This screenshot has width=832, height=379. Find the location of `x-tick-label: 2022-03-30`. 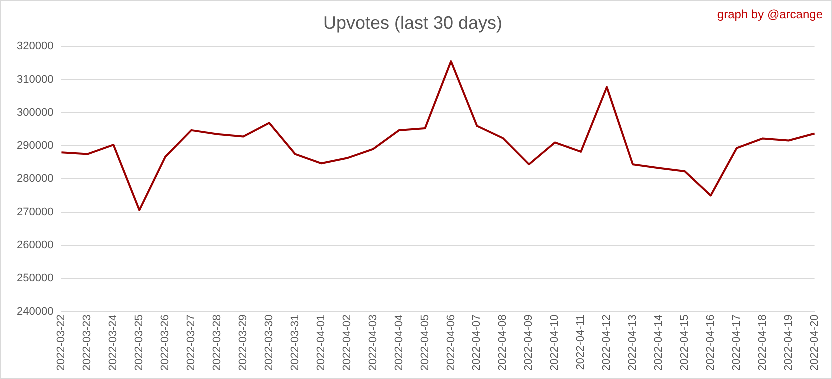

x-tick-label: 2022-03-30 is located at coordinates (269, 343).